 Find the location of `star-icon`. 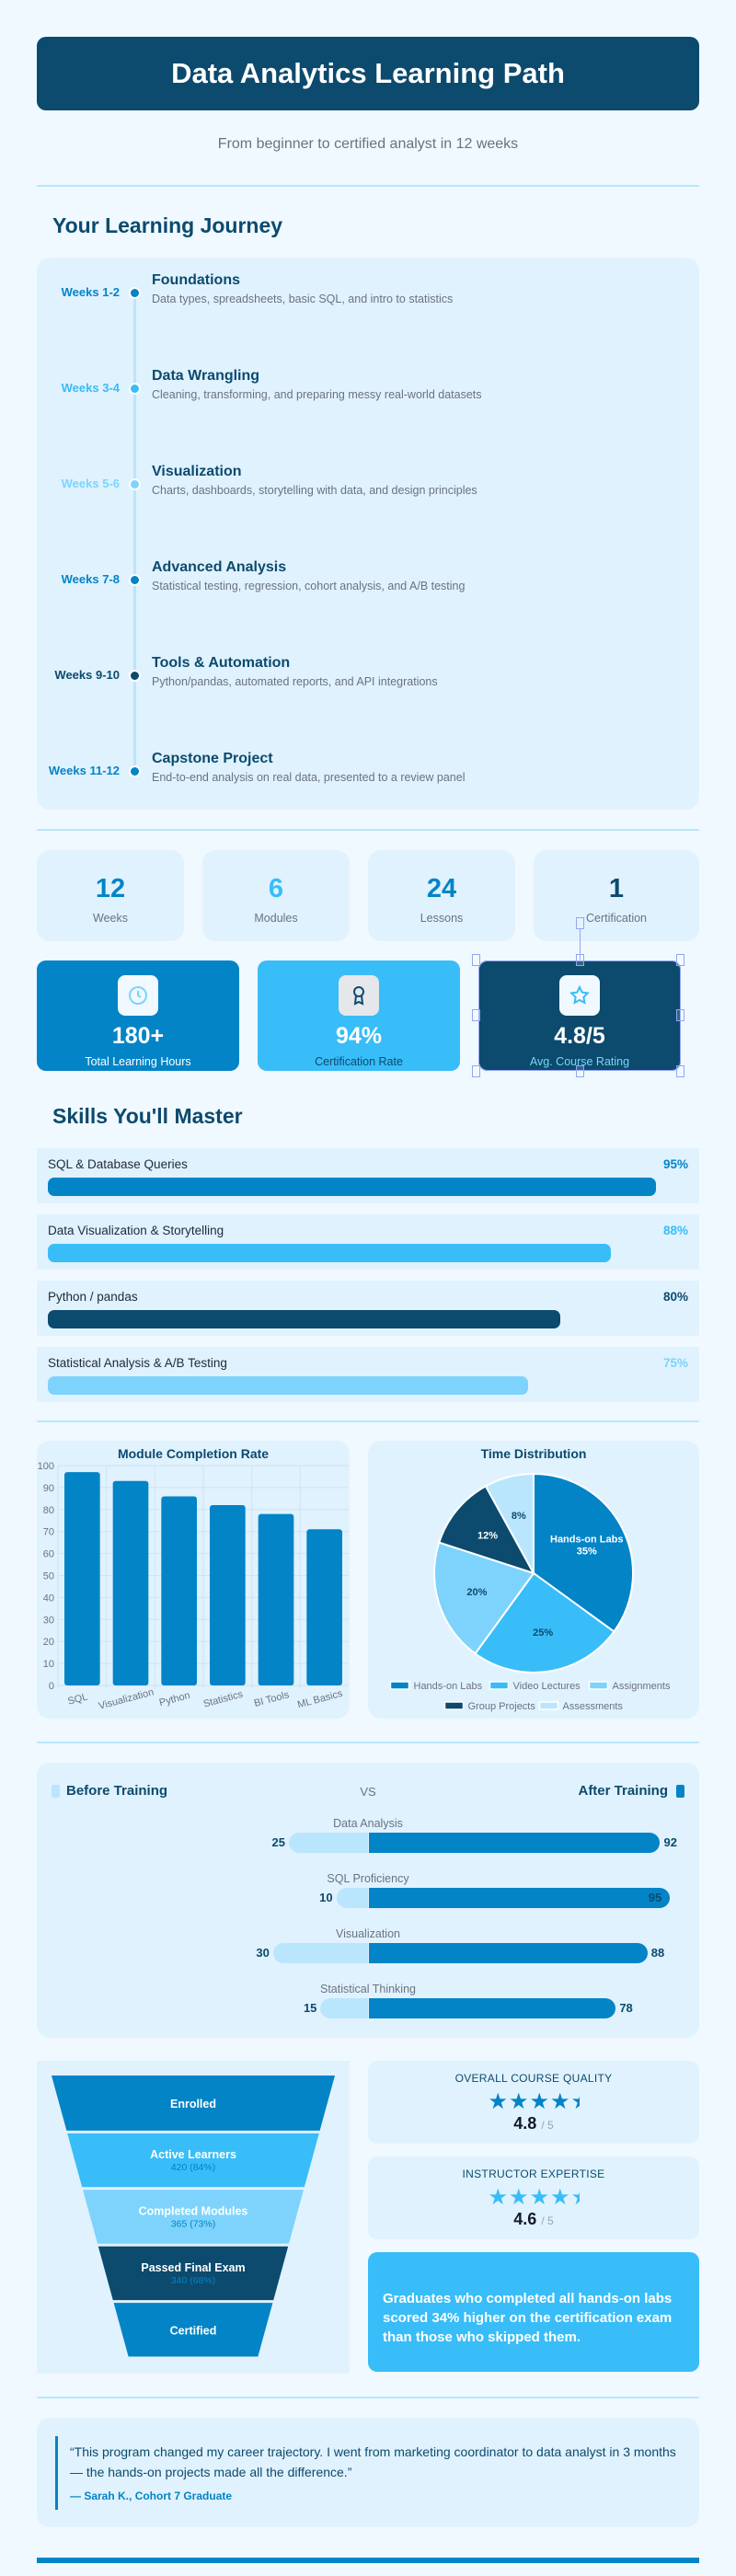

star-icon is located at coordinates (579, 995).